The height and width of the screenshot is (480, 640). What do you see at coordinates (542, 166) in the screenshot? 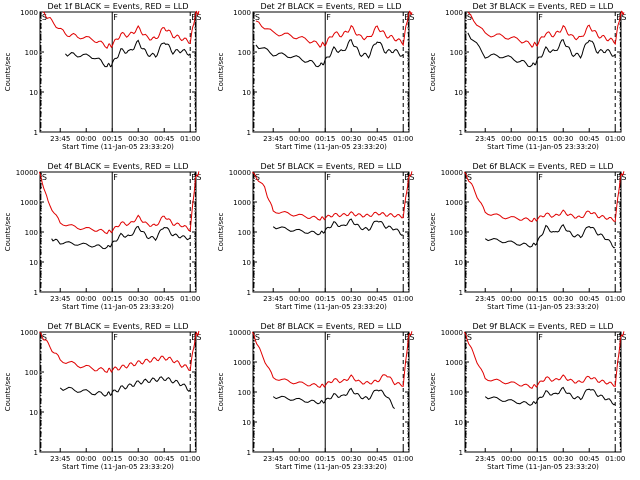
I see `panel-title: Det 6f BLACK = Events, RED = LLD` at bounding box center [542, 166].